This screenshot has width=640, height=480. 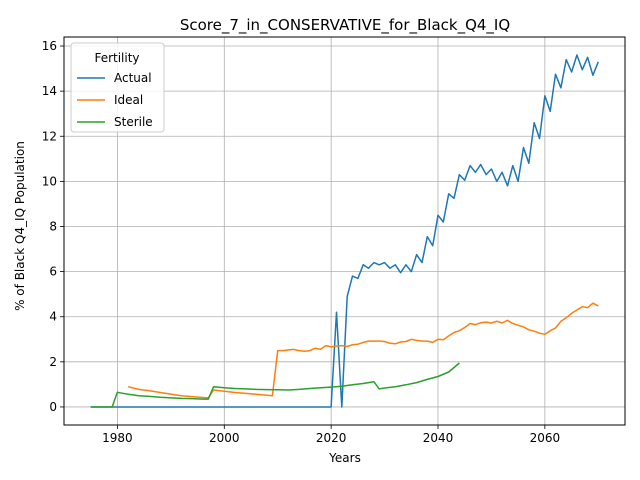 What do you see at coordinates (133, 122) in the screenshot?
I see `legend-label-sterile: Sterile` at bounding box center [133, 122].